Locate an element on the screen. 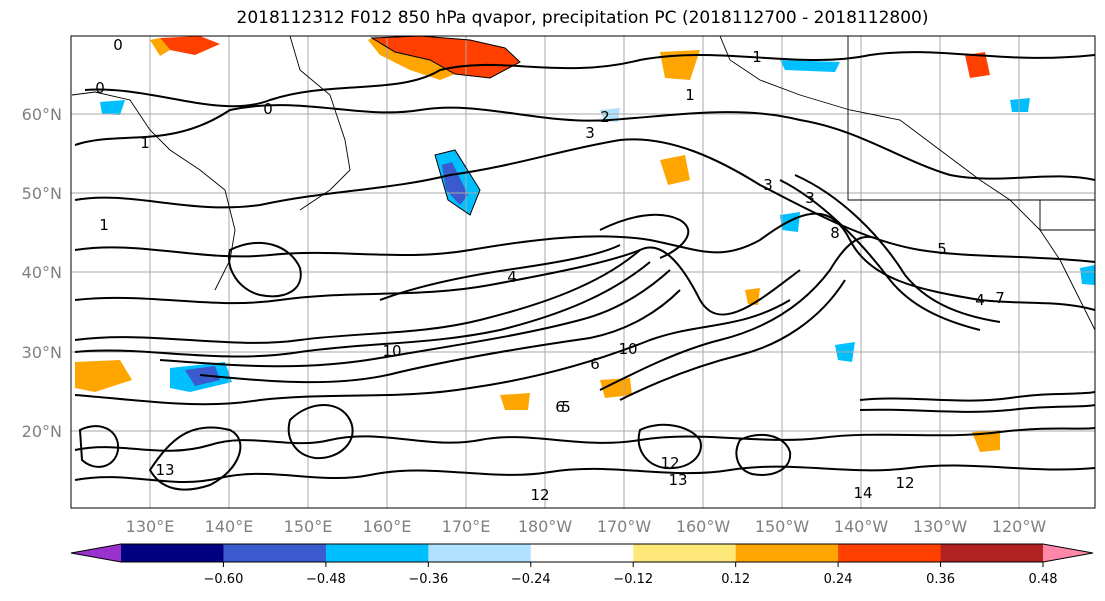 The width and height of the screenshot is (1105, 601). lat-tick-label: 40°N is located at coordinates (42, 272).